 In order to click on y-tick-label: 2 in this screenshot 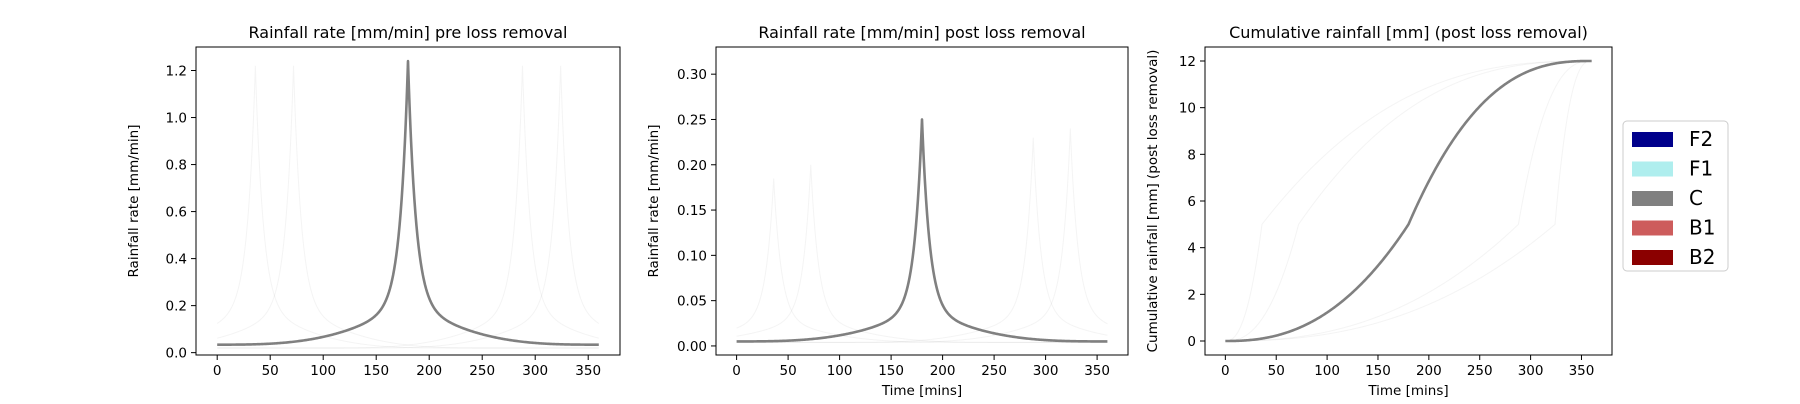, I will do `click(1191, 295)`.